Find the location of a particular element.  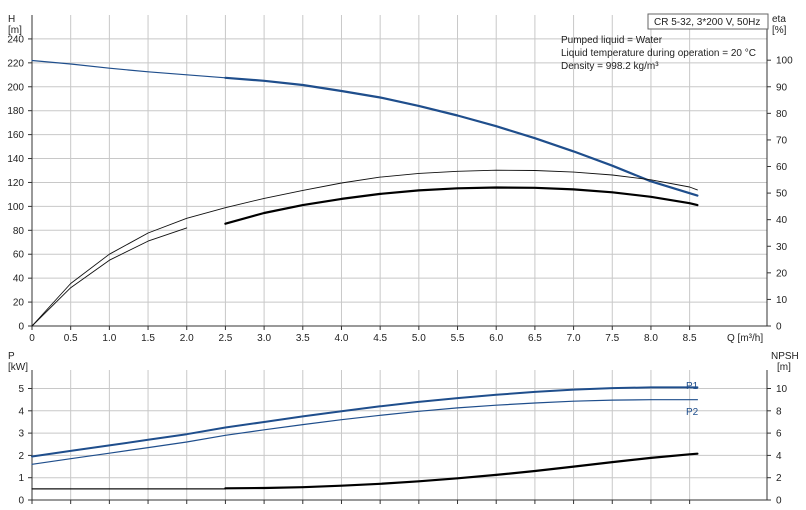

top-y-tick-label-right: 60 is located at coordinates (782, 167).